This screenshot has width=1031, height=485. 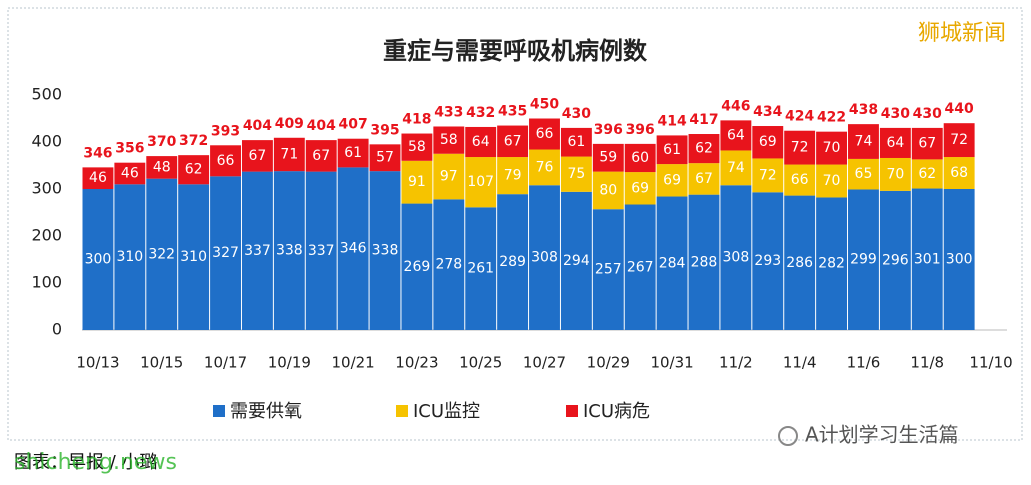 I want to click on x-tick-label: 10/21, so click(x=353, y=363).